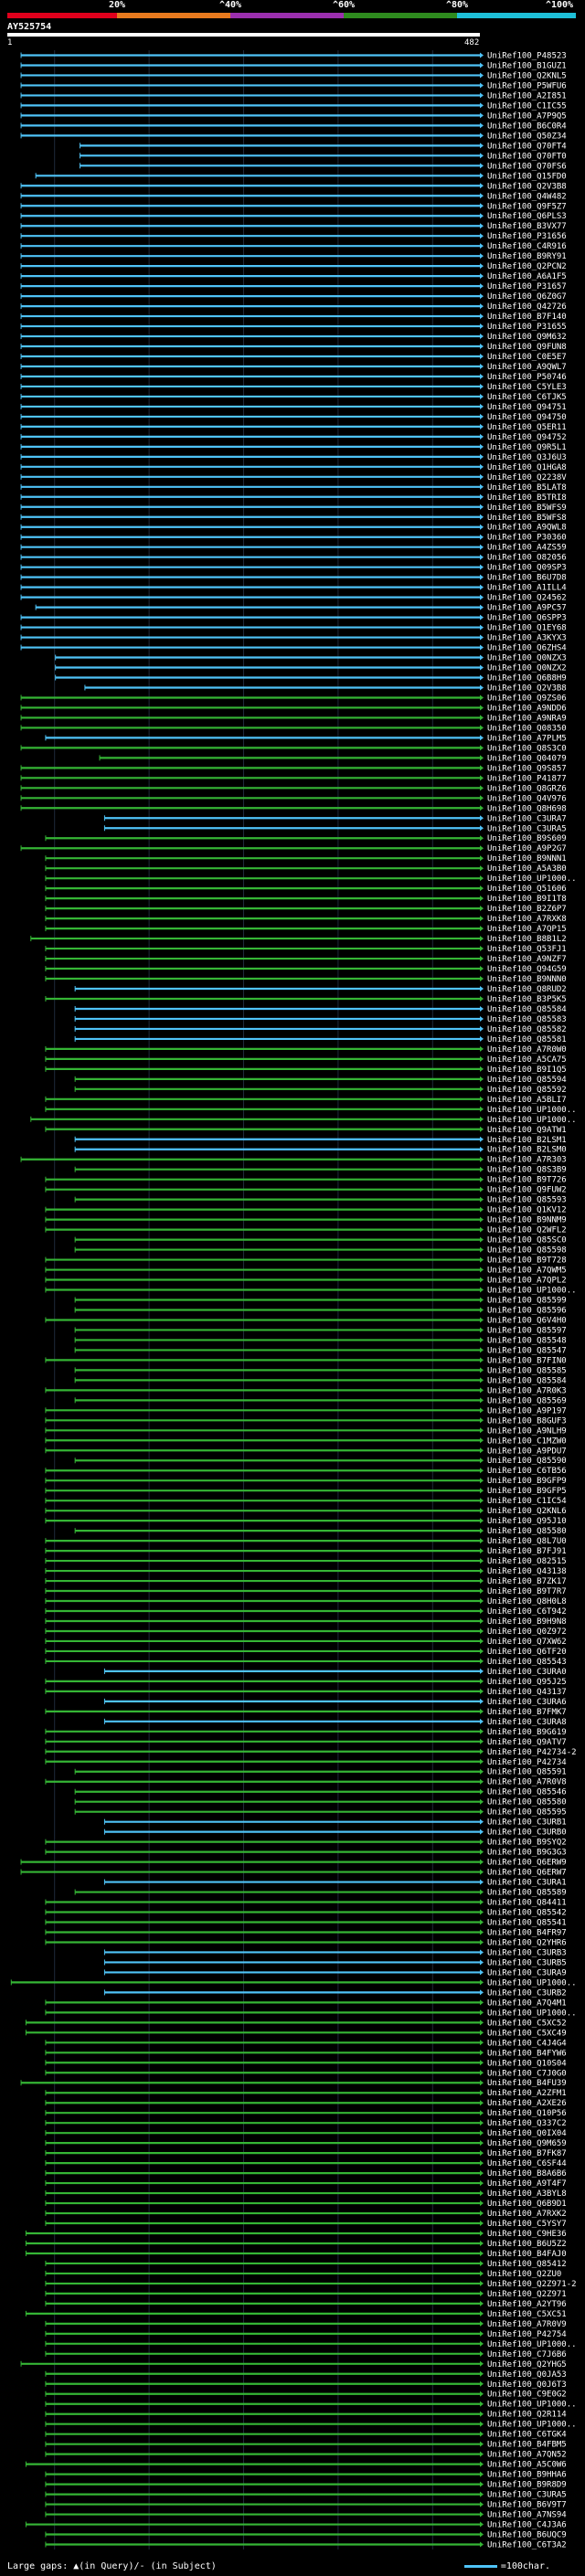 This screenshot has width=585, height=2576. Describe the element at coordinates (321, 1400) in the screenshot. I see `hit-row: UniRef100_Q85569` at that location.